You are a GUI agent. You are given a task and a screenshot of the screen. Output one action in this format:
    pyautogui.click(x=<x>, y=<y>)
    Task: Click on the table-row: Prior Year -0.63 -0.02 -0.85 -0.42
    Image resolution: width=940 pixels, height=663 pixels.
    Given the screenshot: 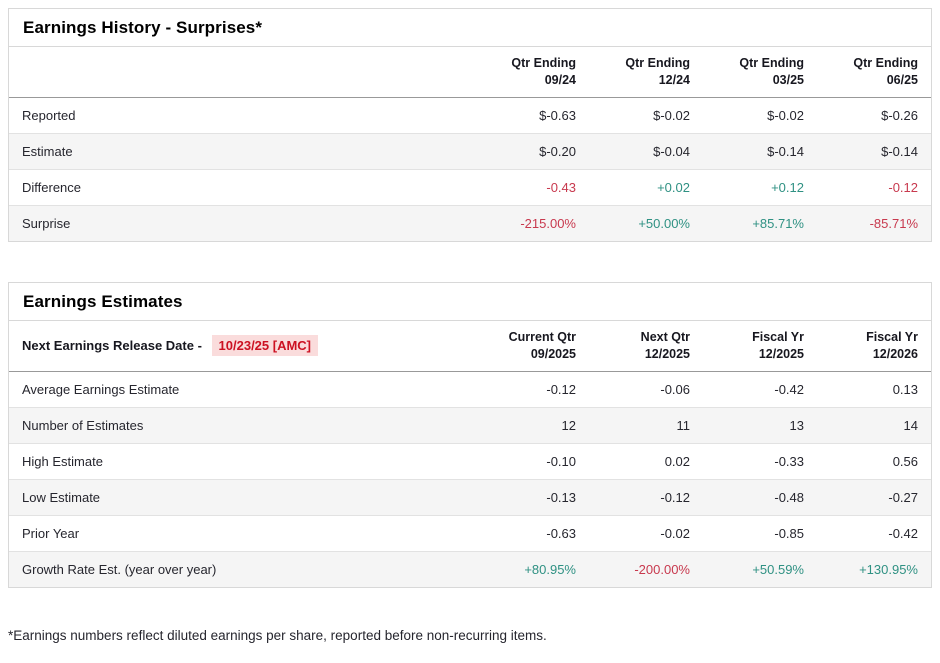 What is the action you would take?
    pyautogui.click(x=470, y=532)
    